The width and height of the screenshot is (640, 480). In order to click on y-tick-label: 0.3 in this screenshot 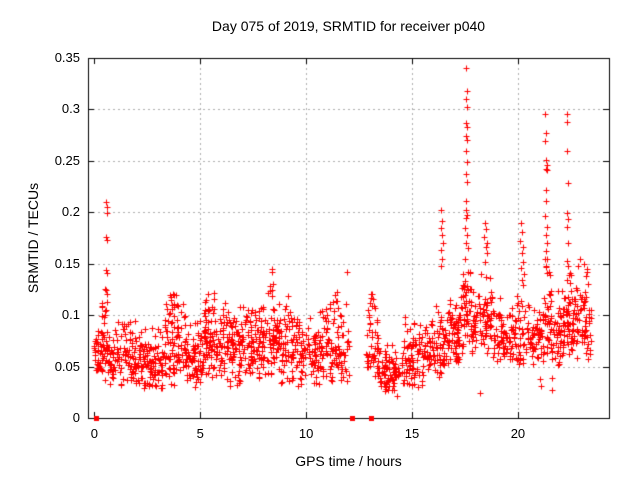, I will do `click(70, 109)`.